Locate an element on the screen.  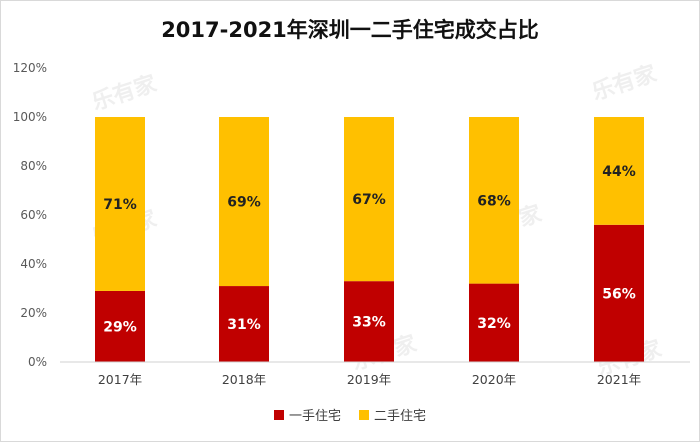
data-label: 32% is located at coordinates (494, 324).